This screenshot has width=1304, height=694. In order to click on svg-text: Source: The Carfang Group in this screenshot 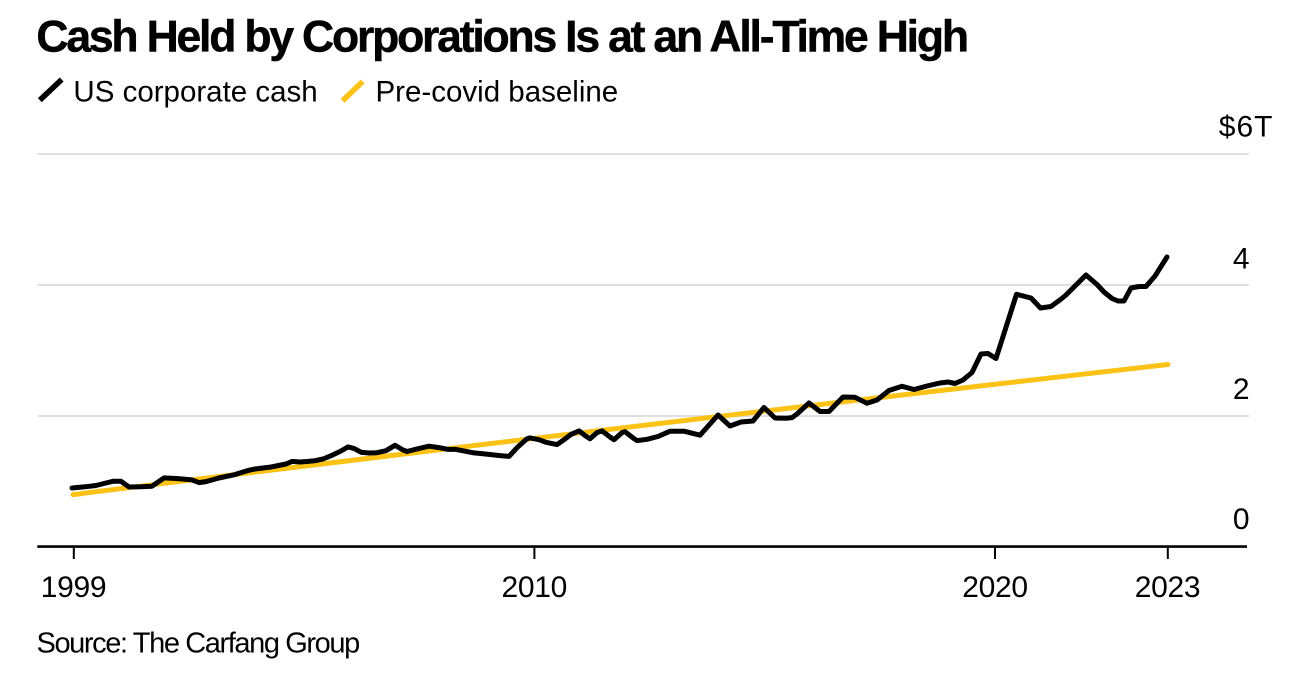, I will do `click(198, 644)`.